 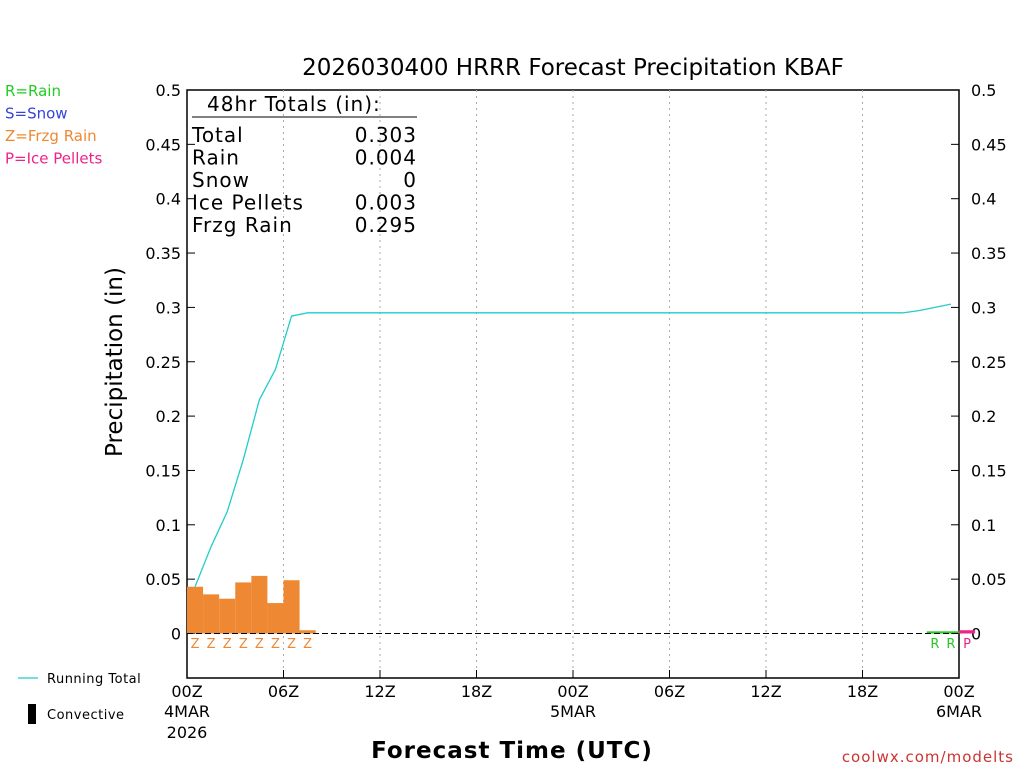 I want to click on type-legend-entry: S=Snow, so click(x=36, y=114).